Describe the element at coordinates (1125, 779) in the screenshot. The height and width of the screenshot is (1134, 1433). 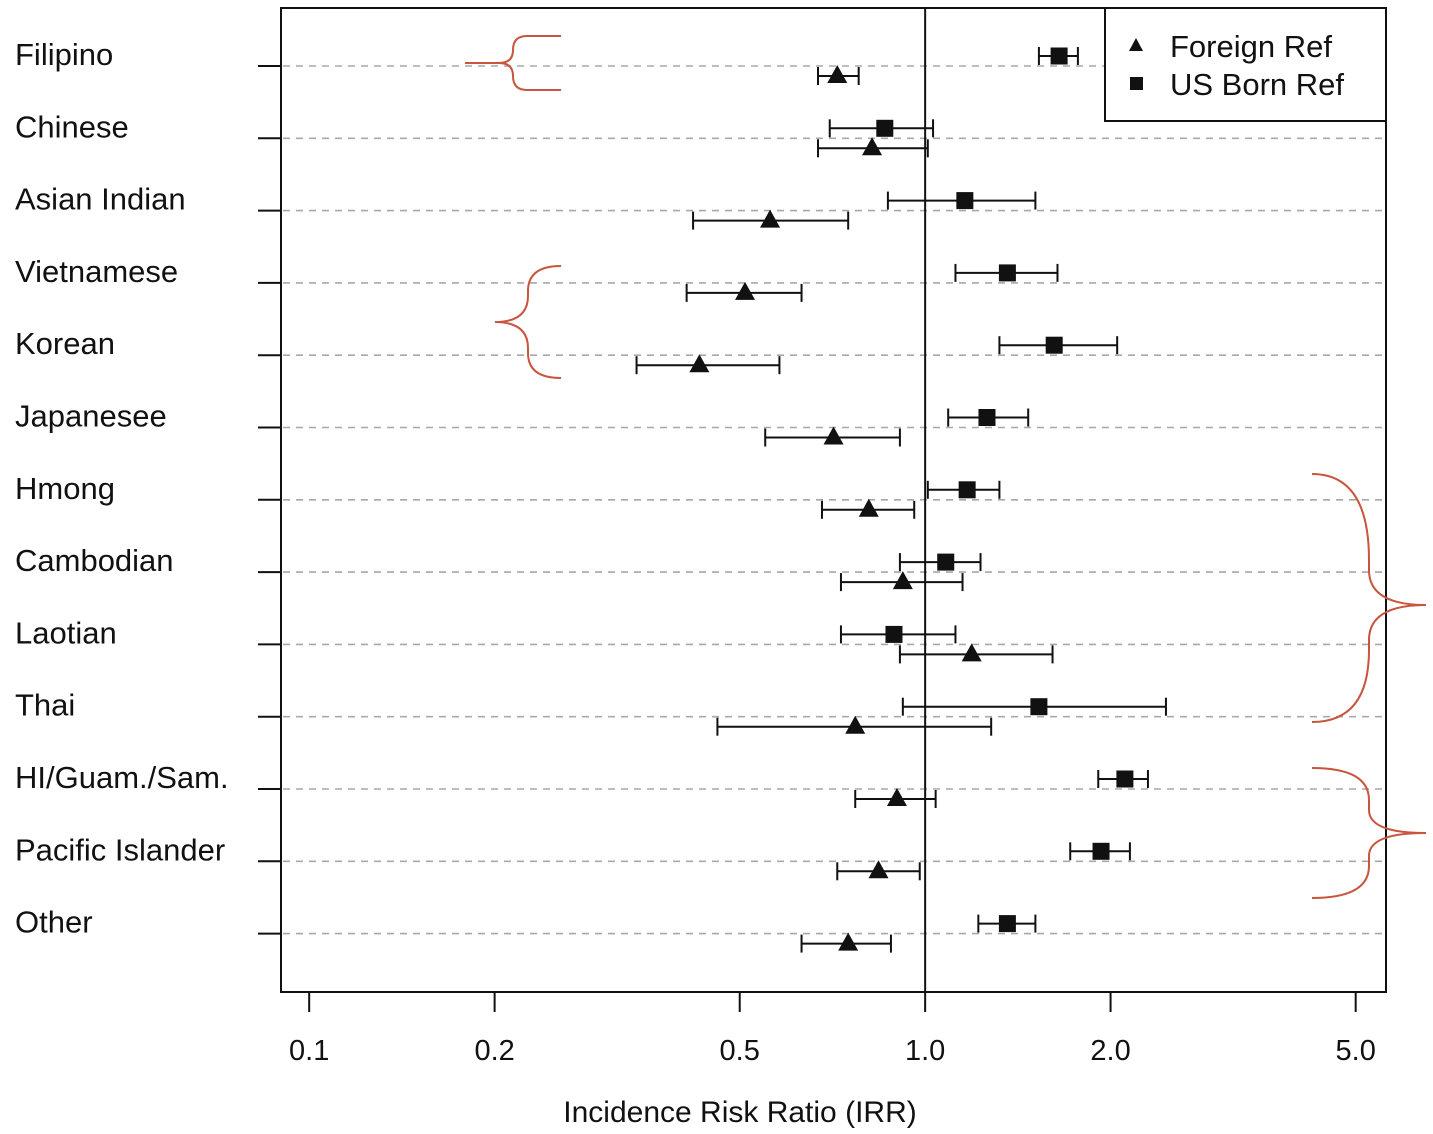
I see `marker-us-born-ref-hi-guam-sam` at that location.